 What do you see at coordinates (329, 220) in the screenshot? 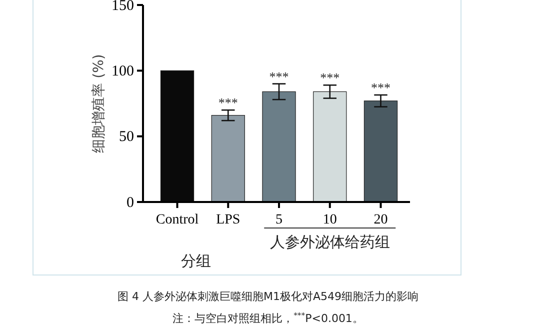
I see `x-tick-label: 10` at bounding box center [329, 220].